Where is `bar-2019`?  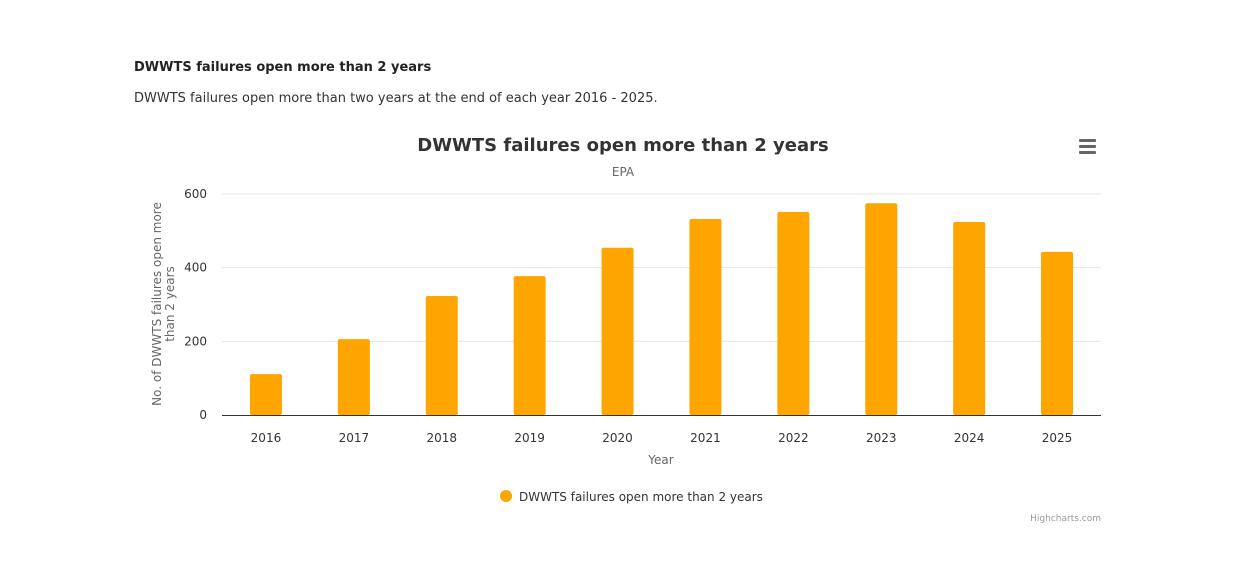
bar-2019 is located at coordinates (529, 345).